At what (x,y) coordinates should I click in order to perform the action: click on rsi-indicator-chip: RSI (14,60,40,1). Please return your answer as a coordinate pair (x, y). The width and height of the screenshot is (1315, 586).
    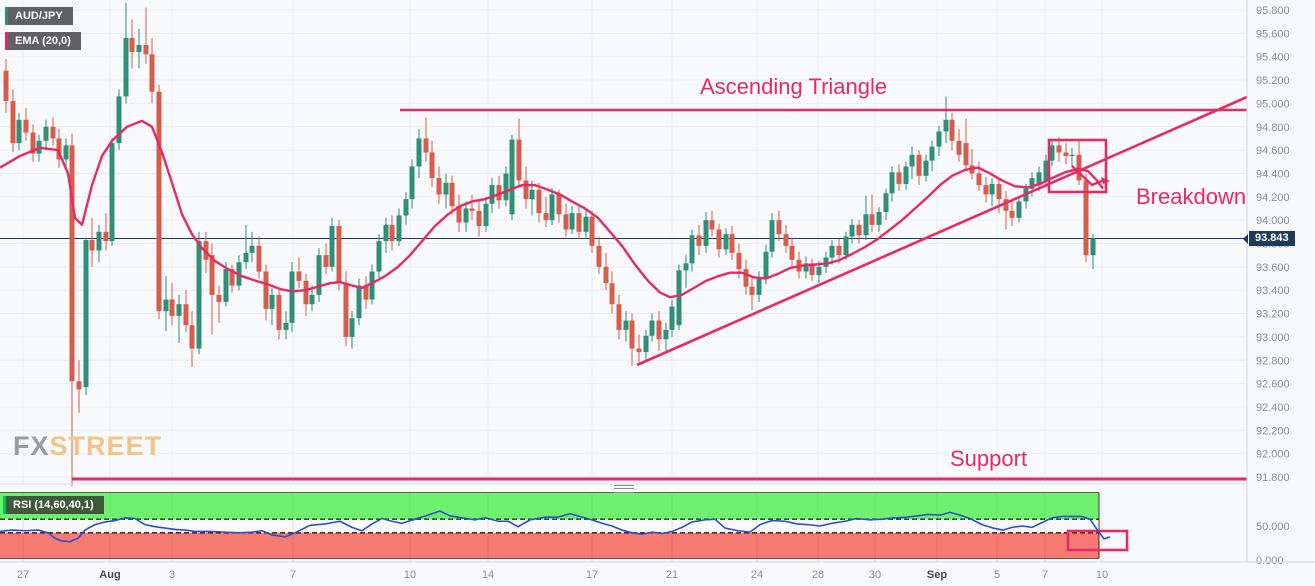
    Looking at the image, I should click on (53, 505).